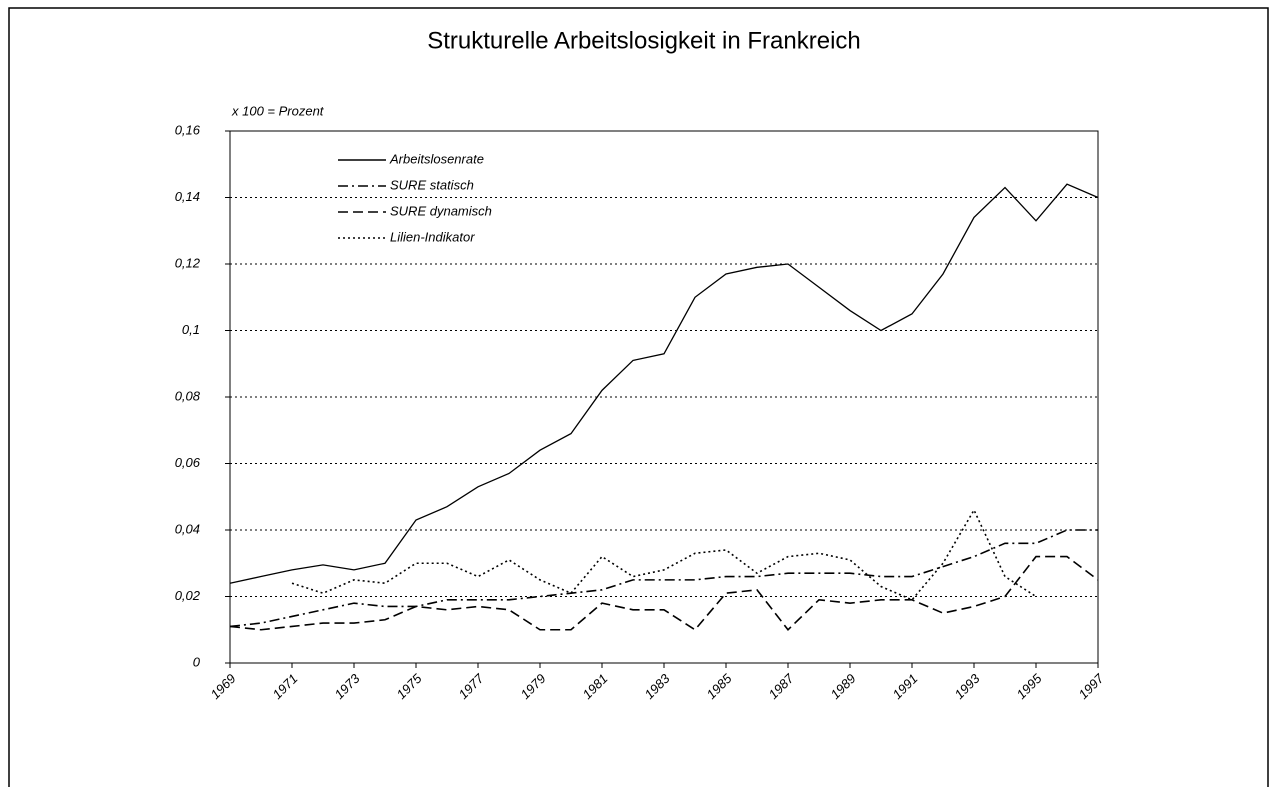 The height and width of the screenshot is (792, 1278). Describe the element at coordinates (594, 686) in the screenshot. I see `x-tick-label: 1981` at that location.